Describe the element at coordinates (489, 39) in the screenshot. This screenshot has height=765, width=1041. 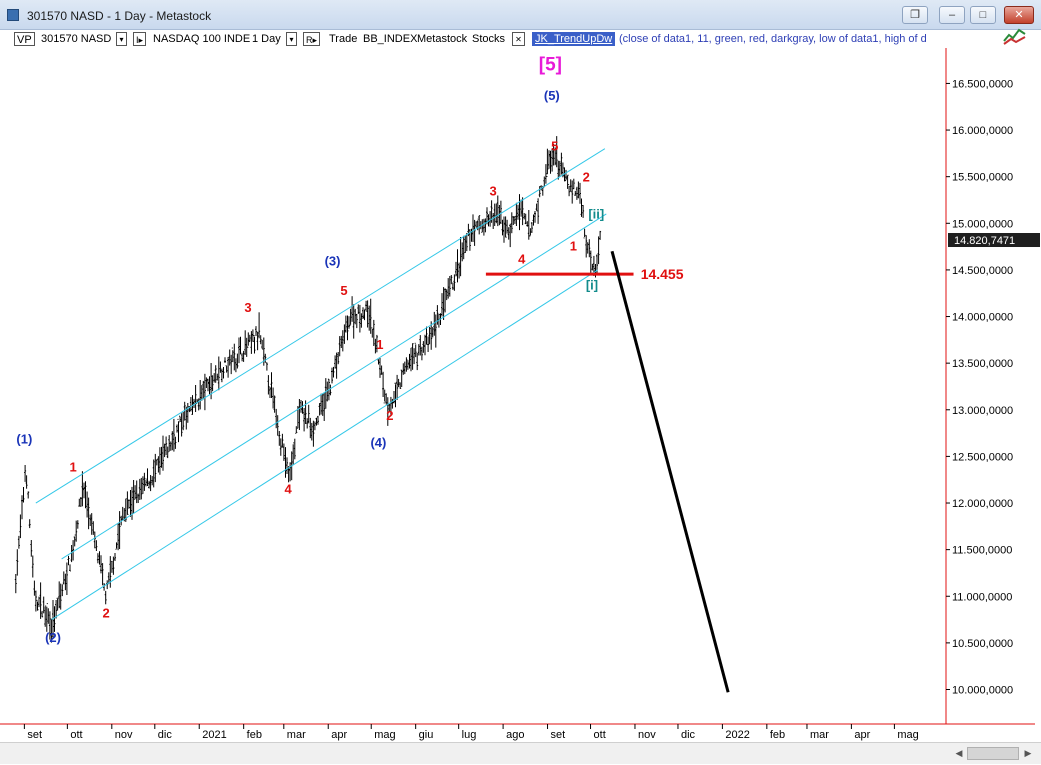
I see `instrument-type-label: Stocks` at that location.